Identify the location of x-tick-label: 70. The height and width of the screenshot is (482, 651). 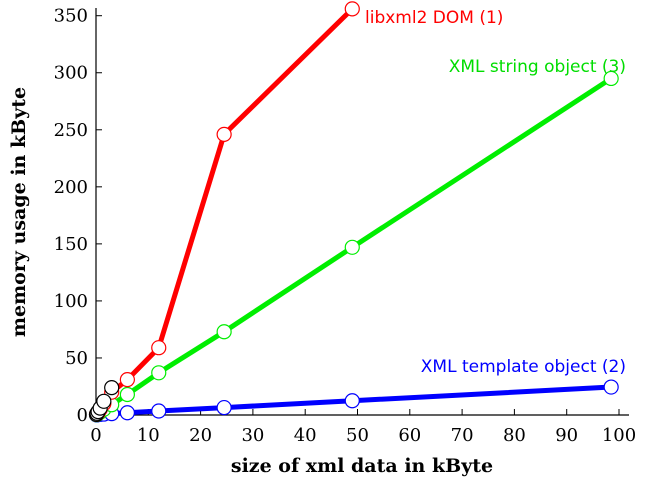
(462, 435).